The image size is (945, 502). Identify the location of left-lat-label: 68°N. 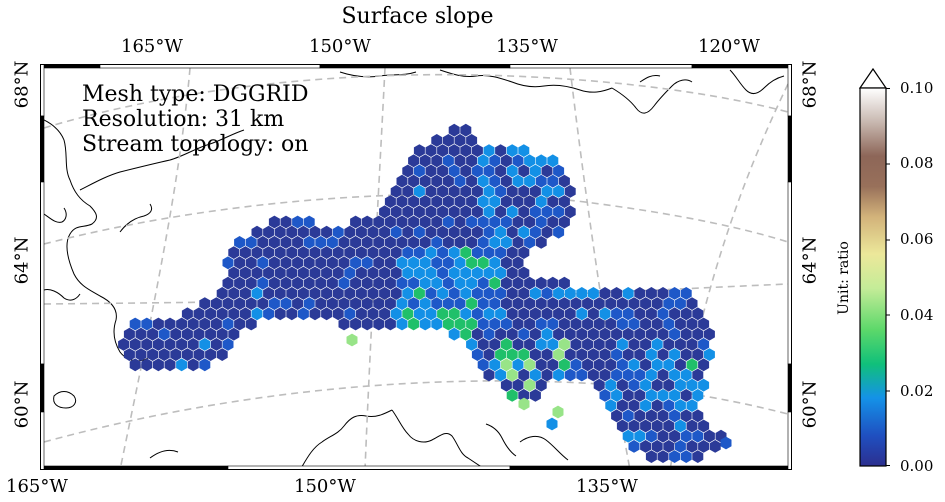
(22, 84).